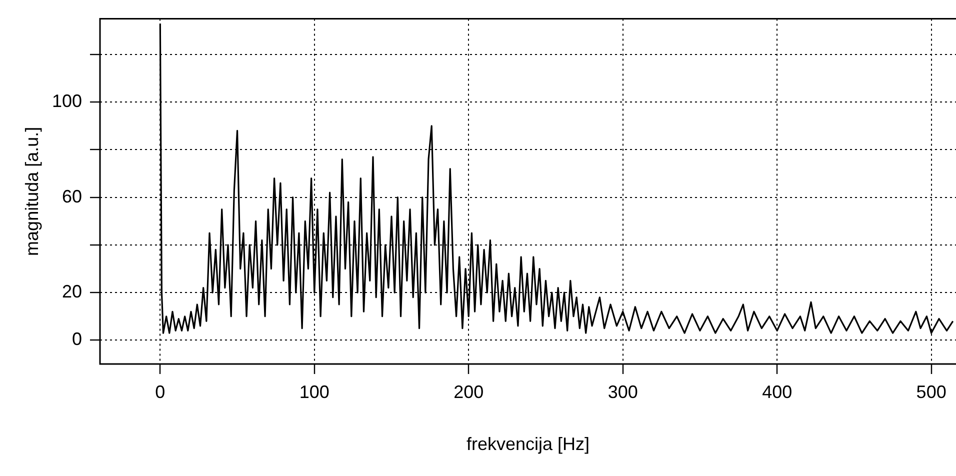 This screenshot has height=476, width=956. What do you see at coordinates (67, 101) in the screenshot?
I see `y-tick-label: 100` at bounding box center [67, 101].